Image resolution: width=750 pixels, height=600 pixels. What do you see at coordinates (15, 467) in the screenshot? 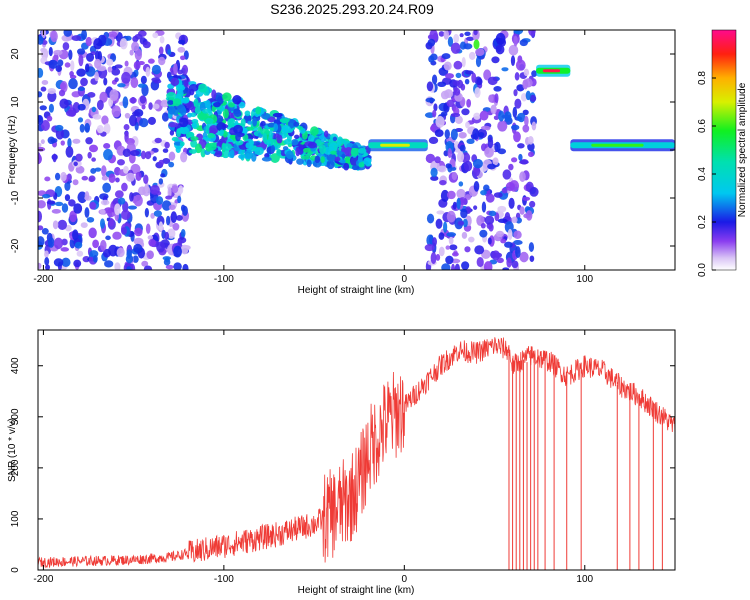
I see `y-tick-label: 200` at bounding box center [15, 467].